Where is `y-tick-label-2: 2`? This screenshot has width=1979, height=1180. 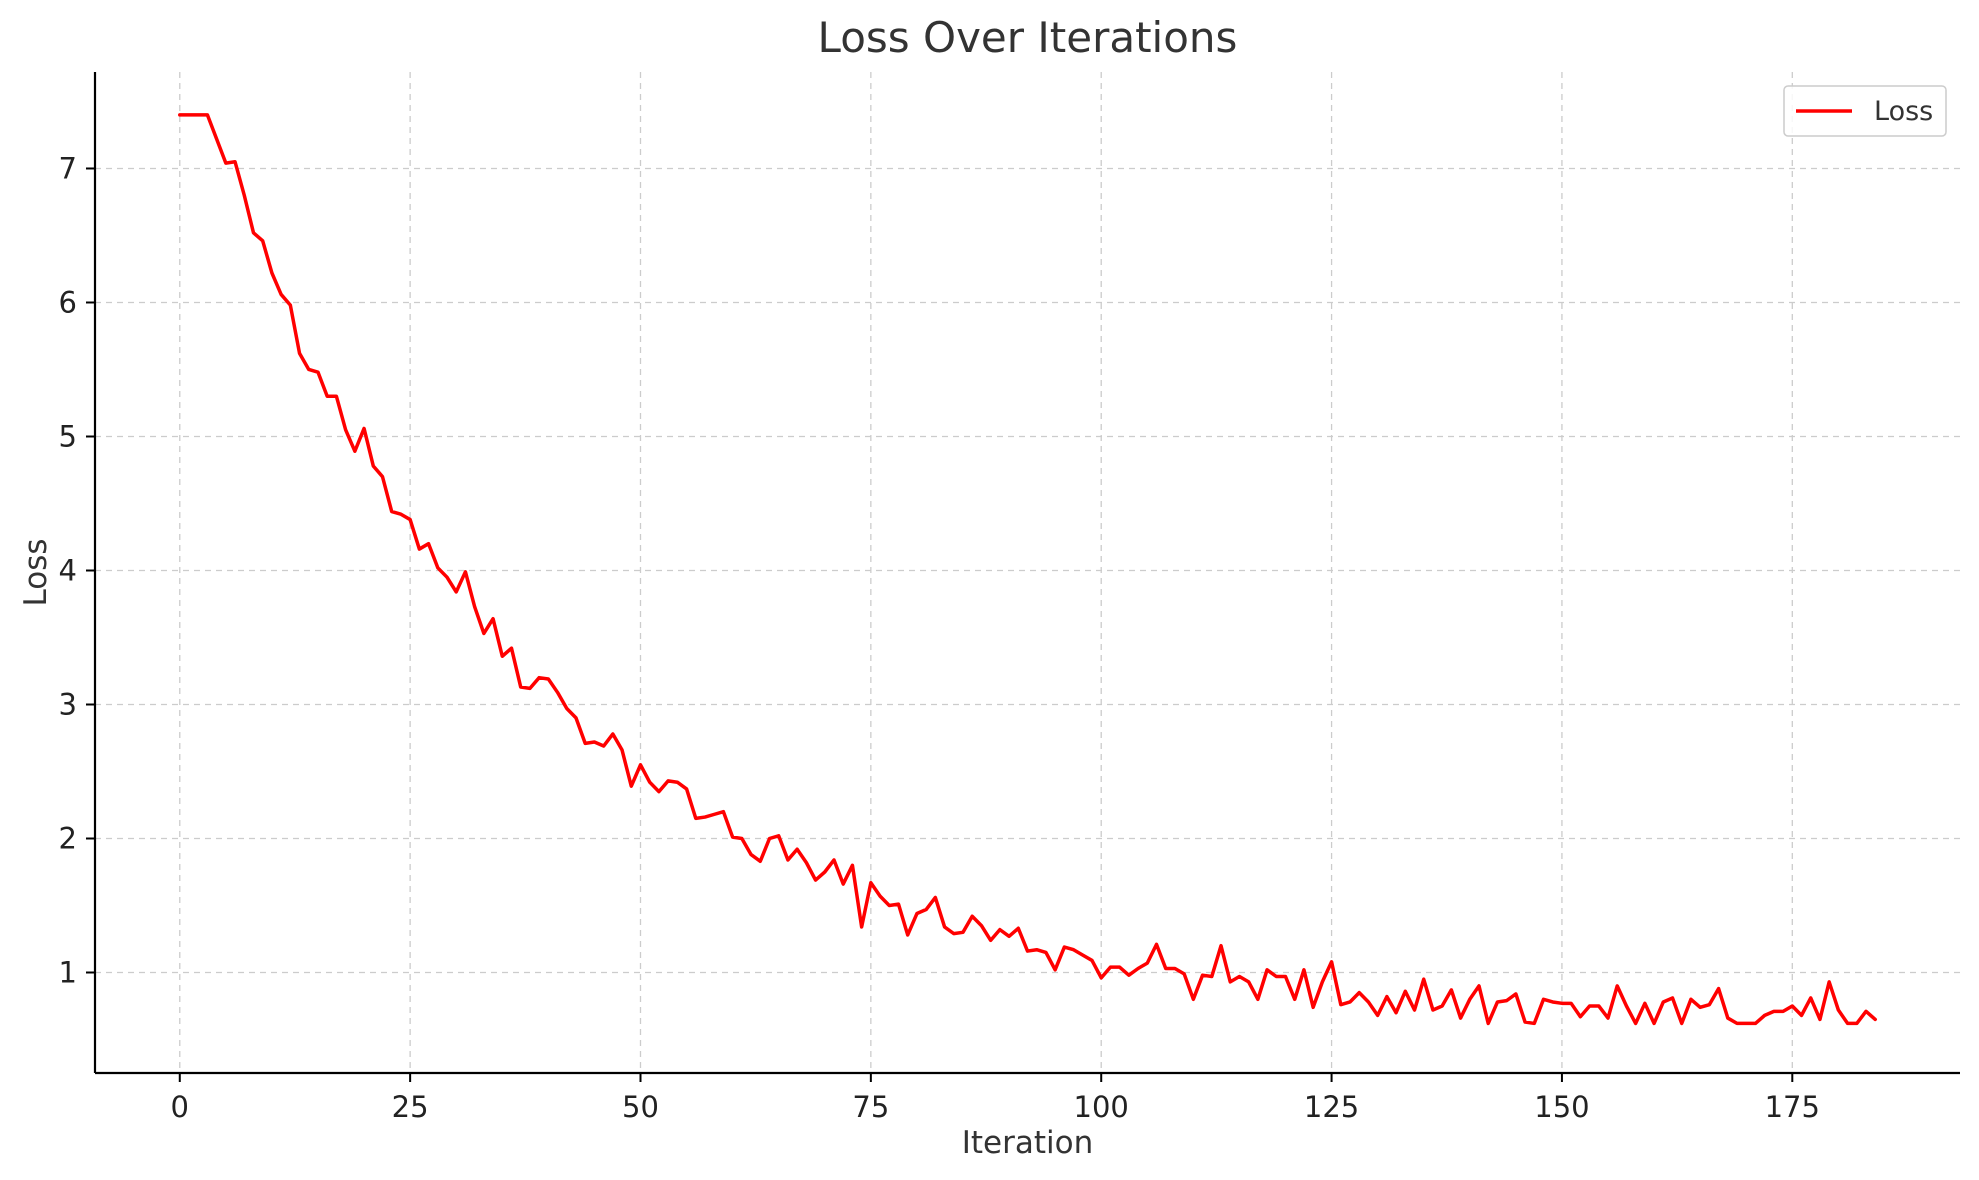 y-tick-label-2: 2 is located at coordinates (68, 838).